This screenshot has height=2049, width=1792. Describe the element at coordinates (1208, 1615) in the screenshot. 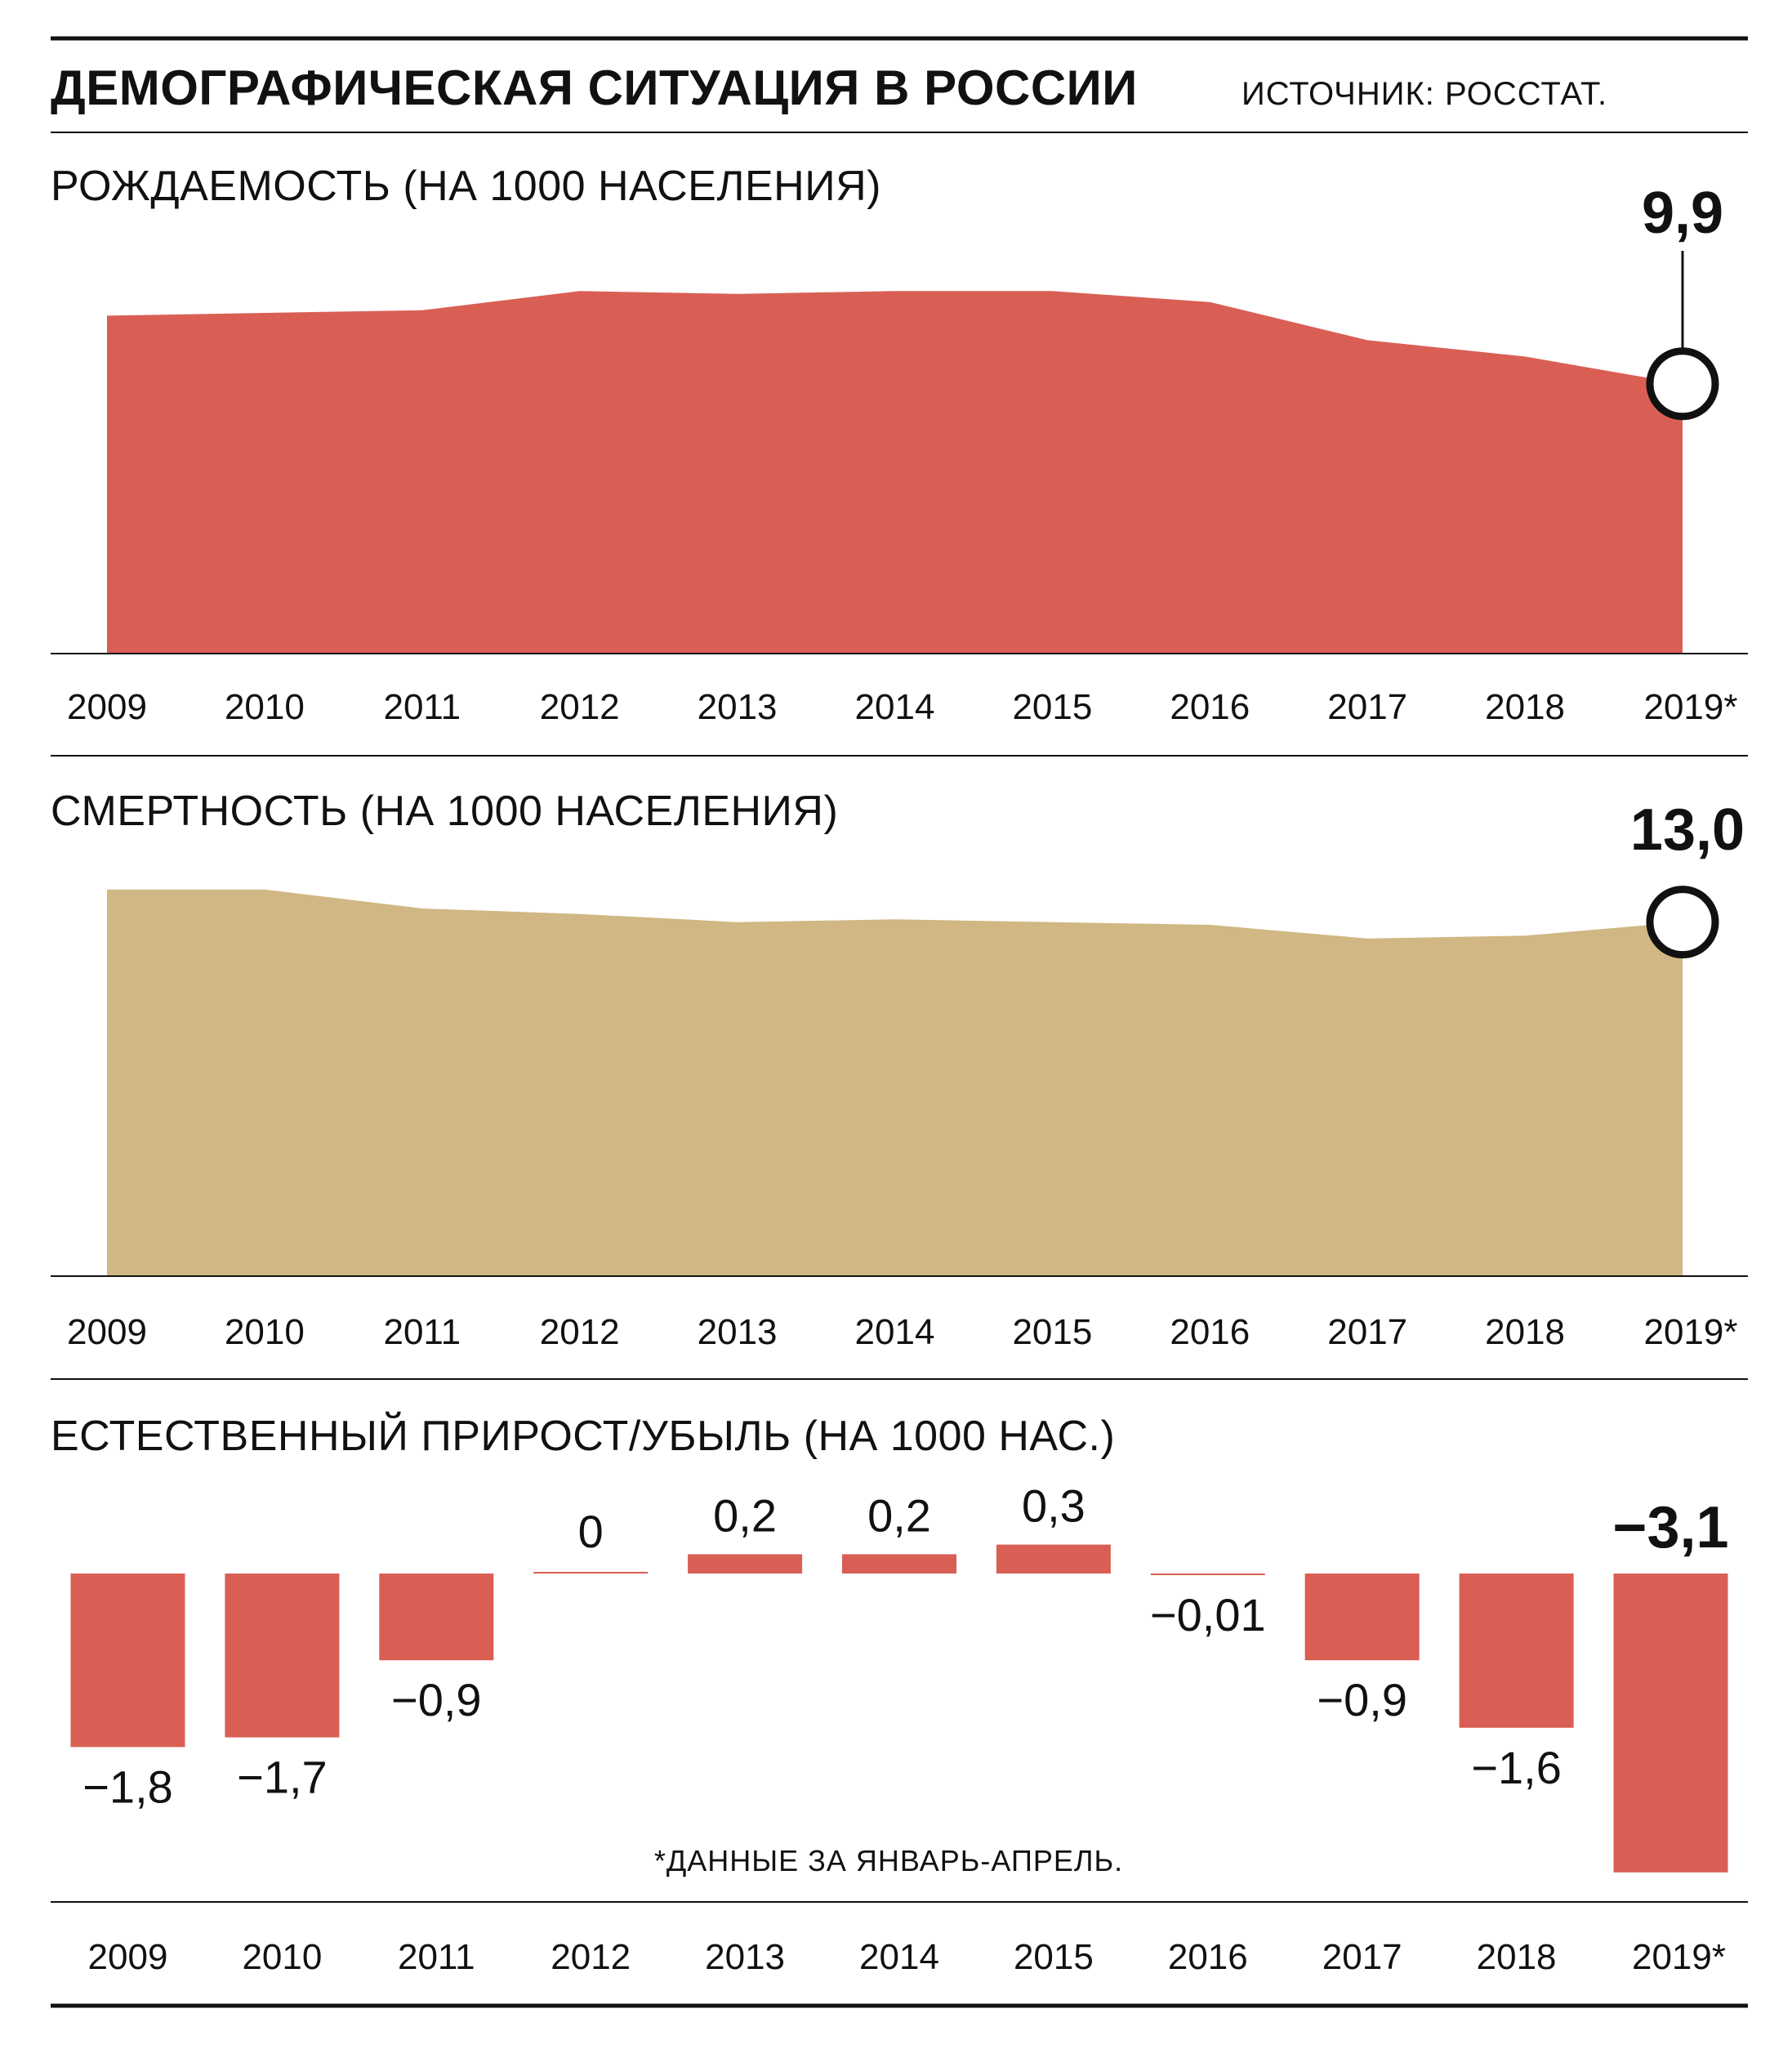

I see `natural-change-value-label: −0,01` at that location.